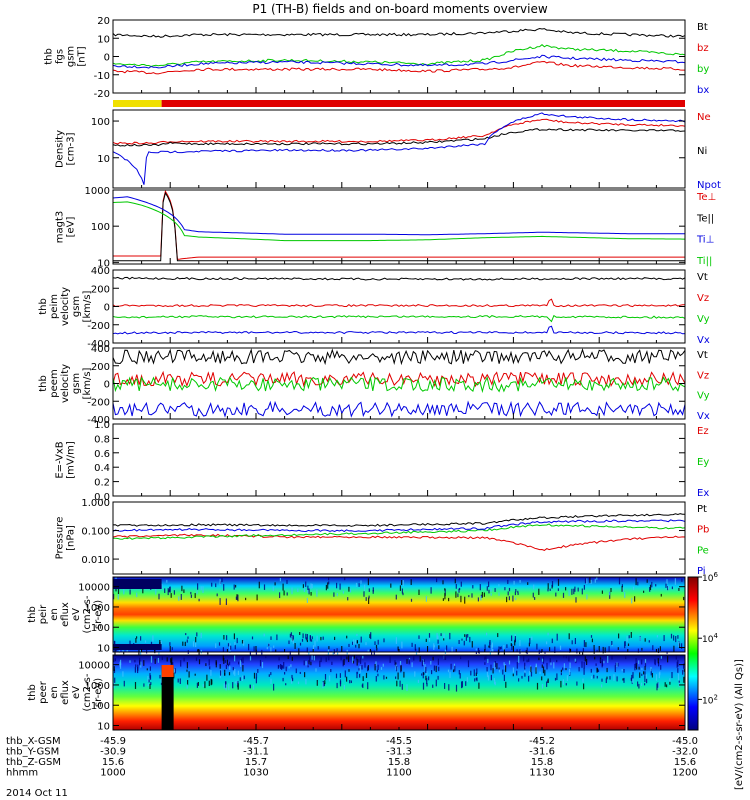  I want to click on ytick-peir-spectrogram-0: 10, so click(103, 649).